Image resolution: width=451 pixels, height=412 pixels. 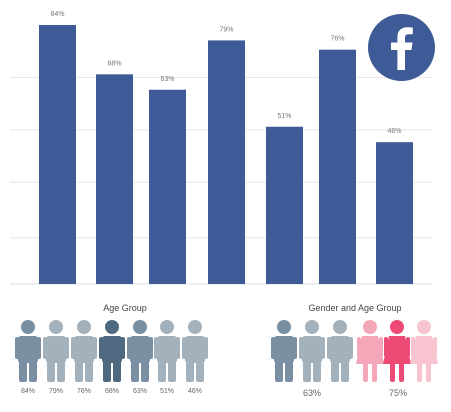 I want to click on bar-value-label: 68%, so click(x=114, y=63).